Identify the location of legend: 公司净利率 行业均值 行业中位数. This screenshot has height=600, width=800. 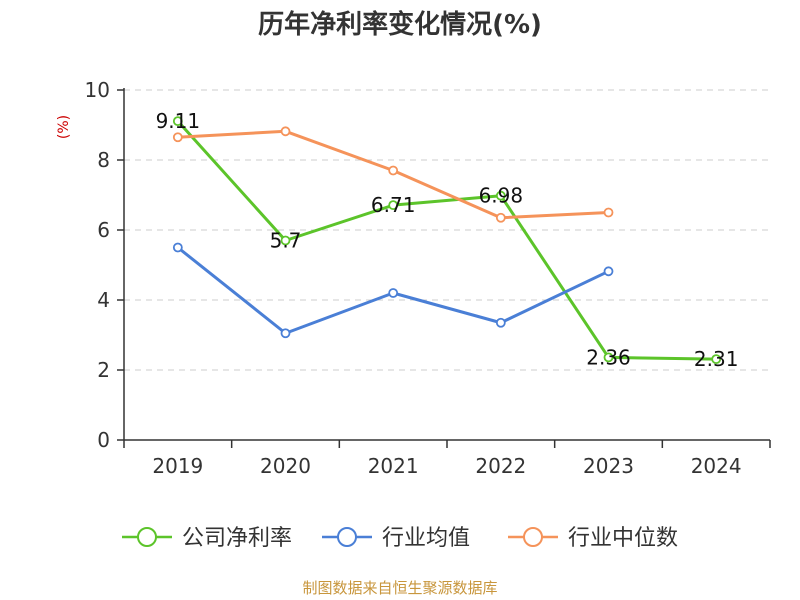
(400, 538).